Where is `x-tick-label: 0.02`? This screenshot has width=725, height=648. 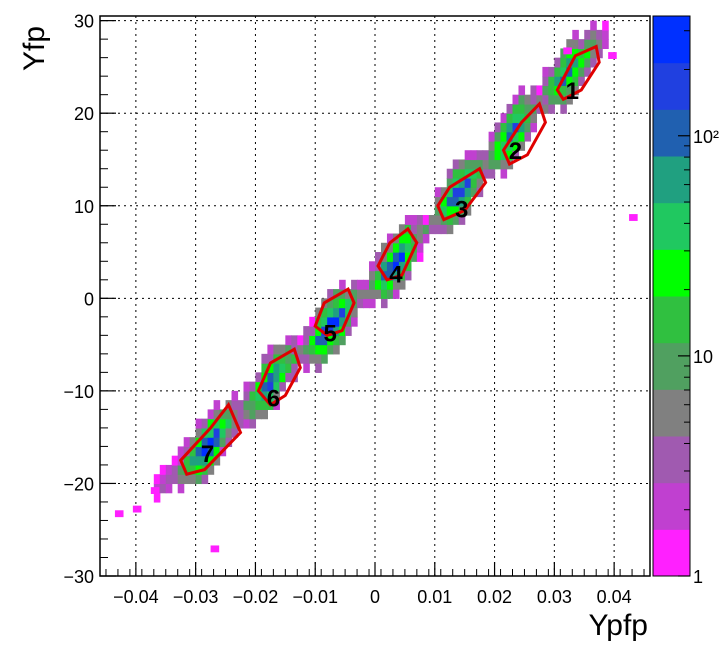
x-tick-label: 0.02 is located at coordinates (494, 597).